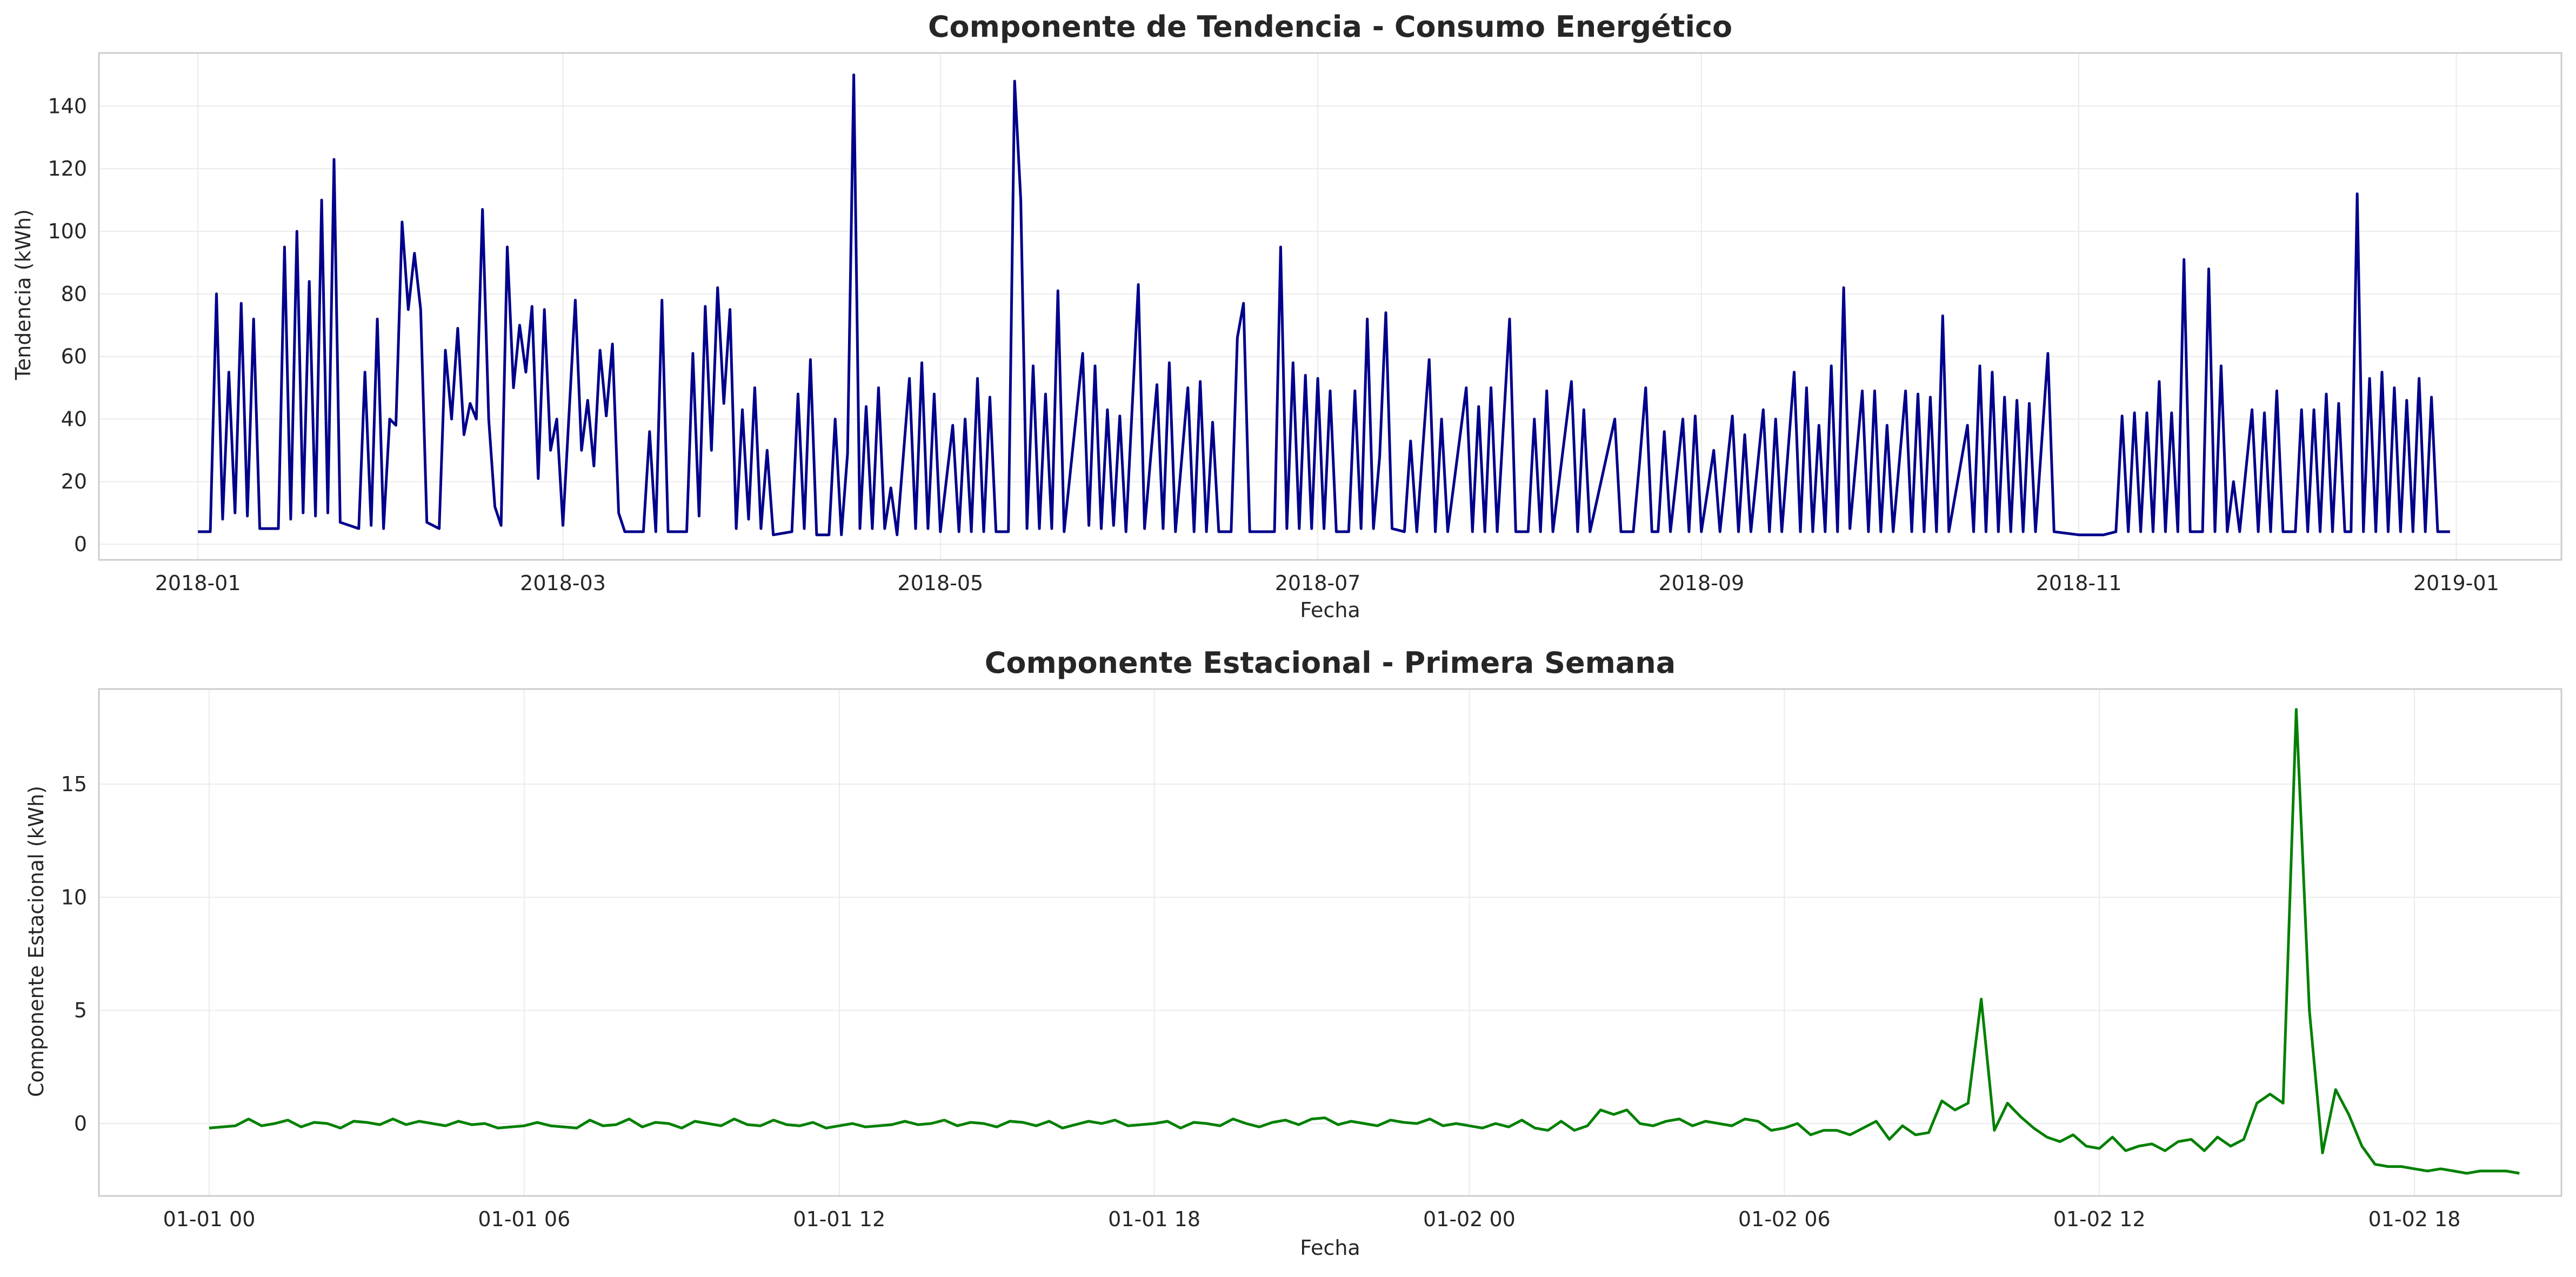 Image resolution: width=2576 pixels, height=1277 pixels. I want to click on seasonal-chart-y-ticks: 0 5 10 15, so click(74, 953).